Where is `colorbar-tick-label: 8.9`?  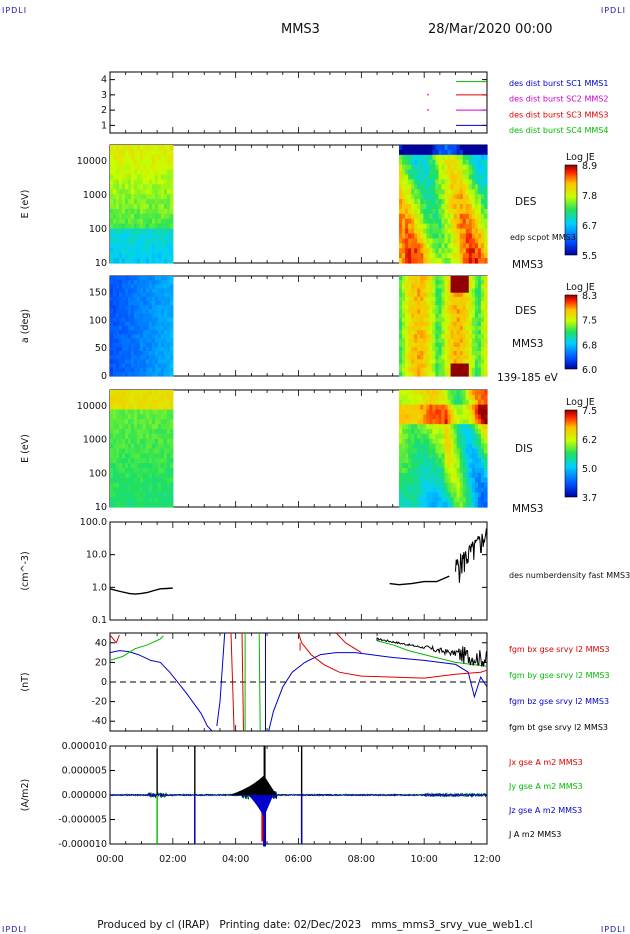 colorbar-tick-label: 8.9 is located at coordinates (589, 166).